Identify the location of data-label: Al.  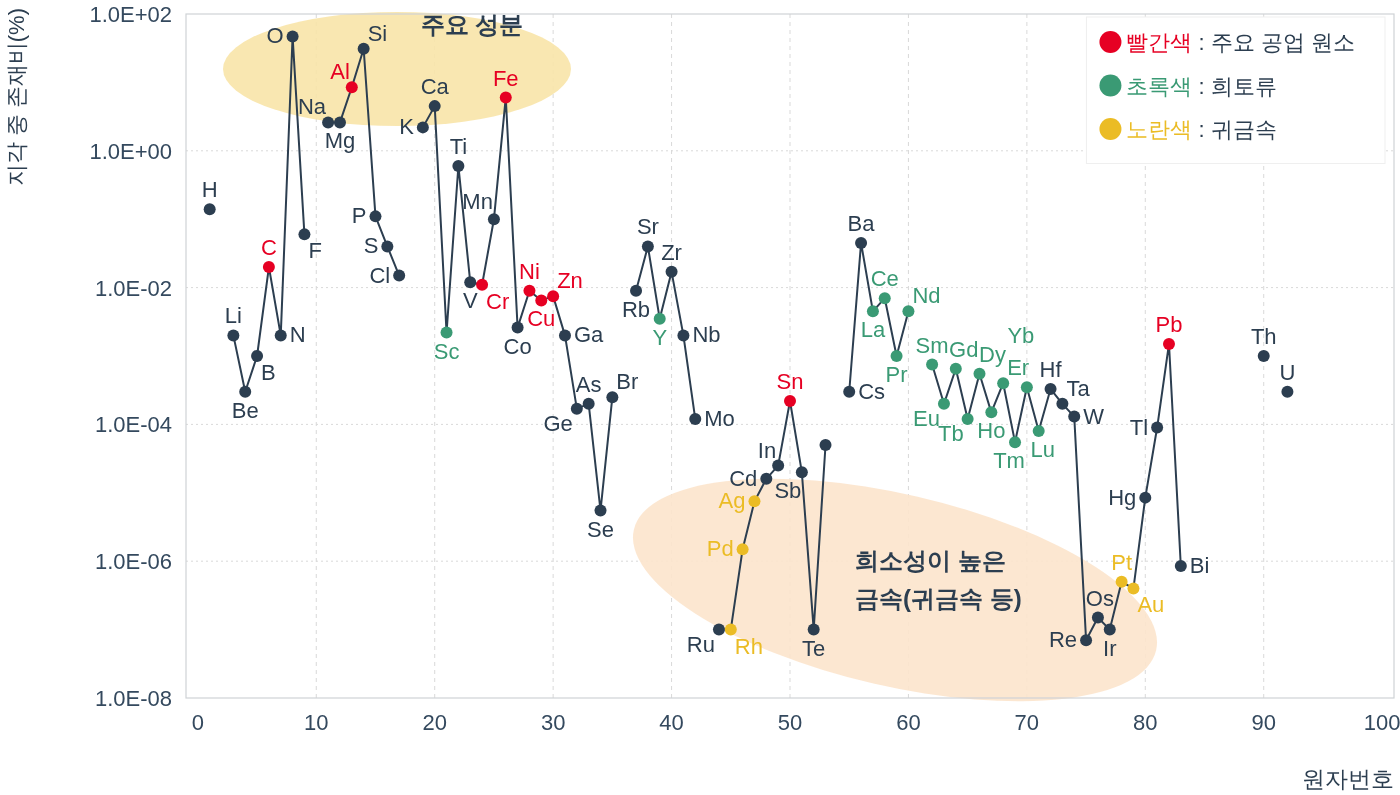
(340, 72).